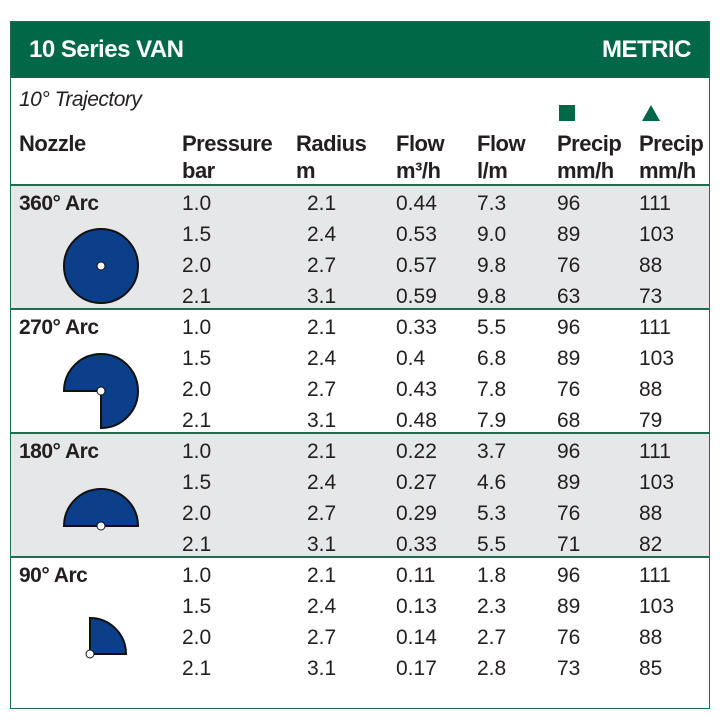 This screenshot has height=720, width=720. Describe the element at coordinates (492, 606) in the screenshot. I see `cell-flow-lm: 2.3` at that location.